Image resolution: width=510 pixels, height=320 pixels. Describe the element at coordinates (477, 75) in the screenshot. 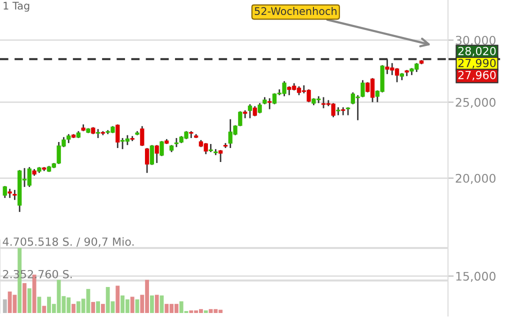

I see `text: 27,960` at that location.